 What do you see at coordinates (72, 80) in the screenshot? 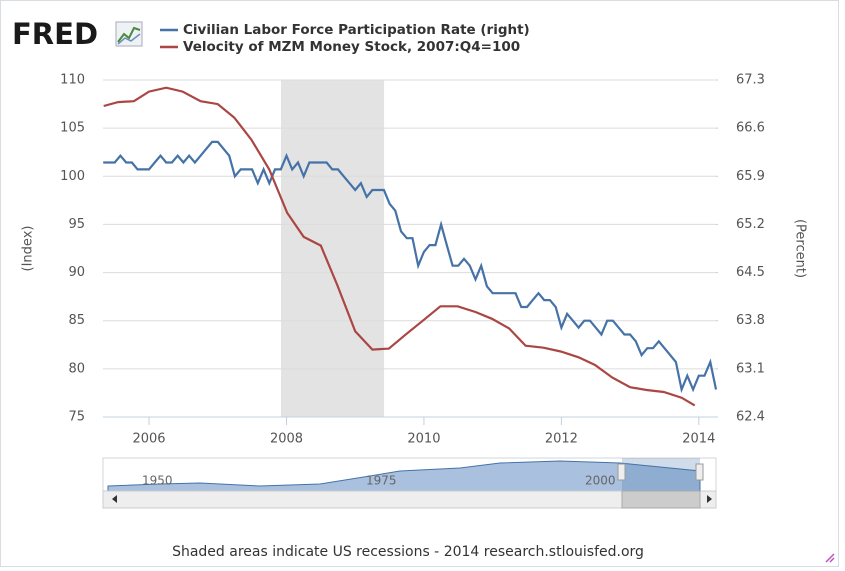
I see `y-tick-label: 110` at bounding box center [72, 80].